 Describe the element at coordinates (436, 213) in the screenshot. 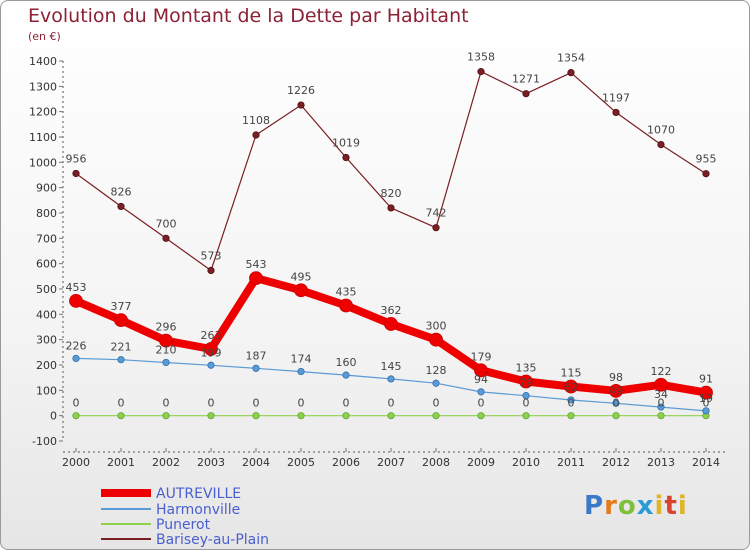

I see `data-label-barisey-au-plain: 742` at that location.